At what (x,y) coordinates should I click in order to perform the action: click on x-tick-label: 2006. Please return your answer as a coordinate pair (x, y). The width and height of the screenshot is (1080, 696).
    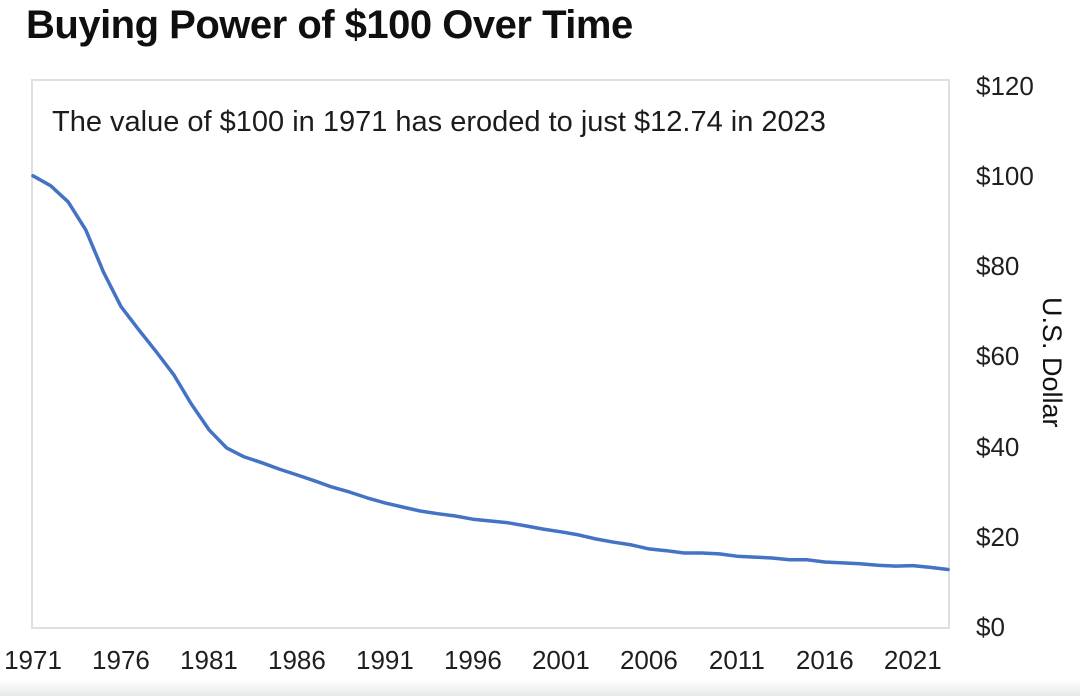
    Looking at the image, I should click on (648, 660).